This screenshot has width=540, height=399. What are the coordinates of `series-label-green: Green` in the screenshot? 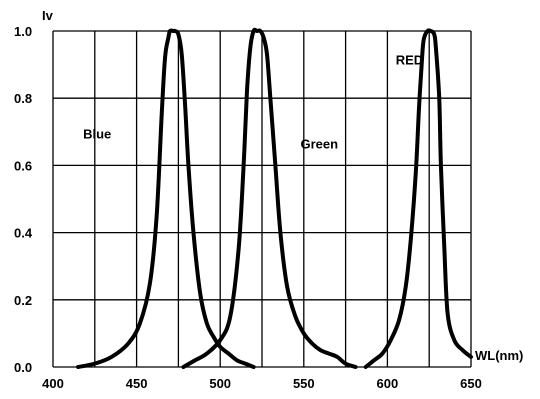 It's located at (319, 144).